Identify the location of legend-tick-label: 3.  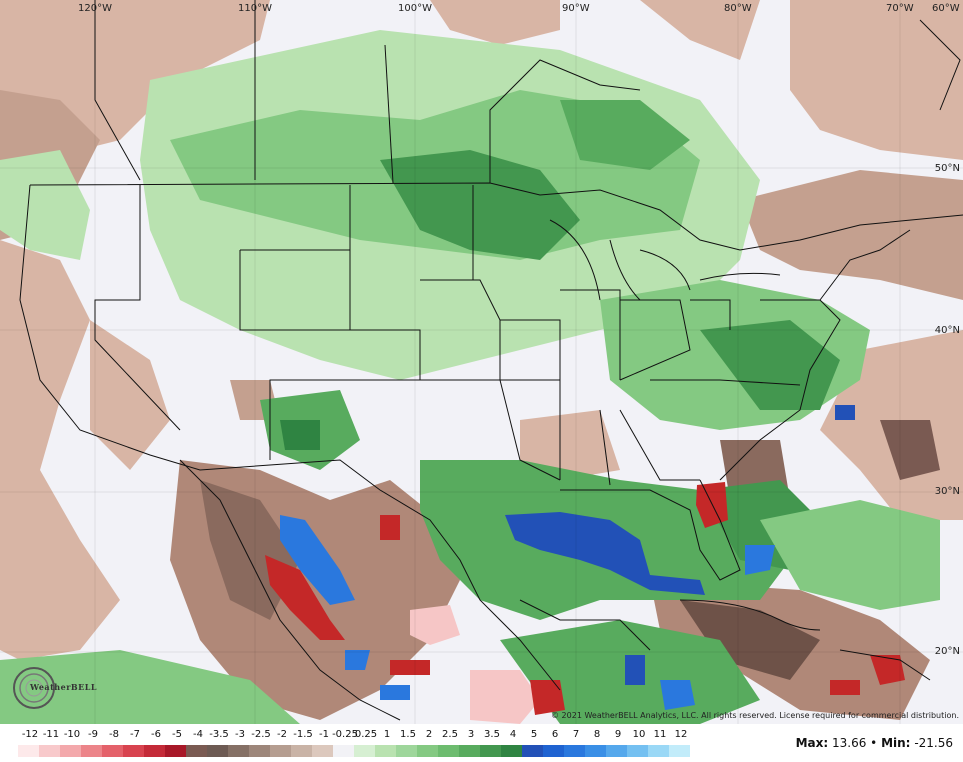
(471, 734).